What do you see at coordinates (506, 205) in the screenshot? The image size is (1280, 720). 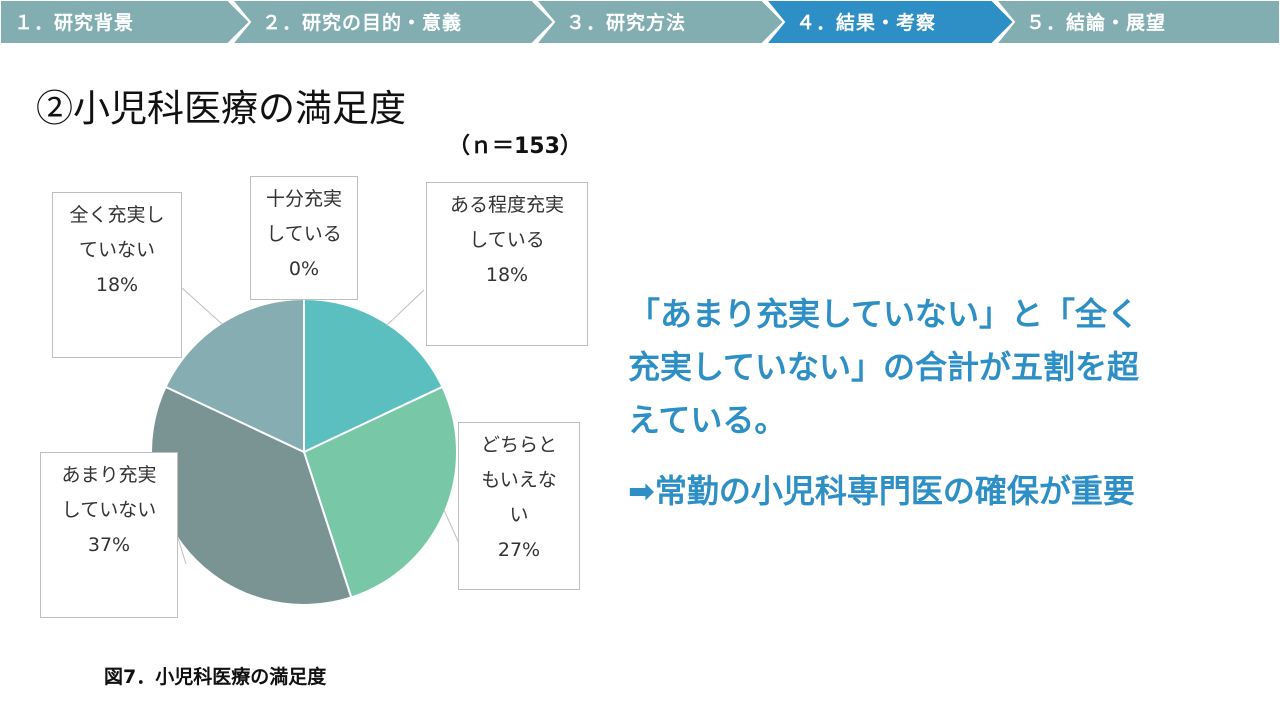 I see `slice-label-line: ある程度充実` at bounding box center [506, 205].